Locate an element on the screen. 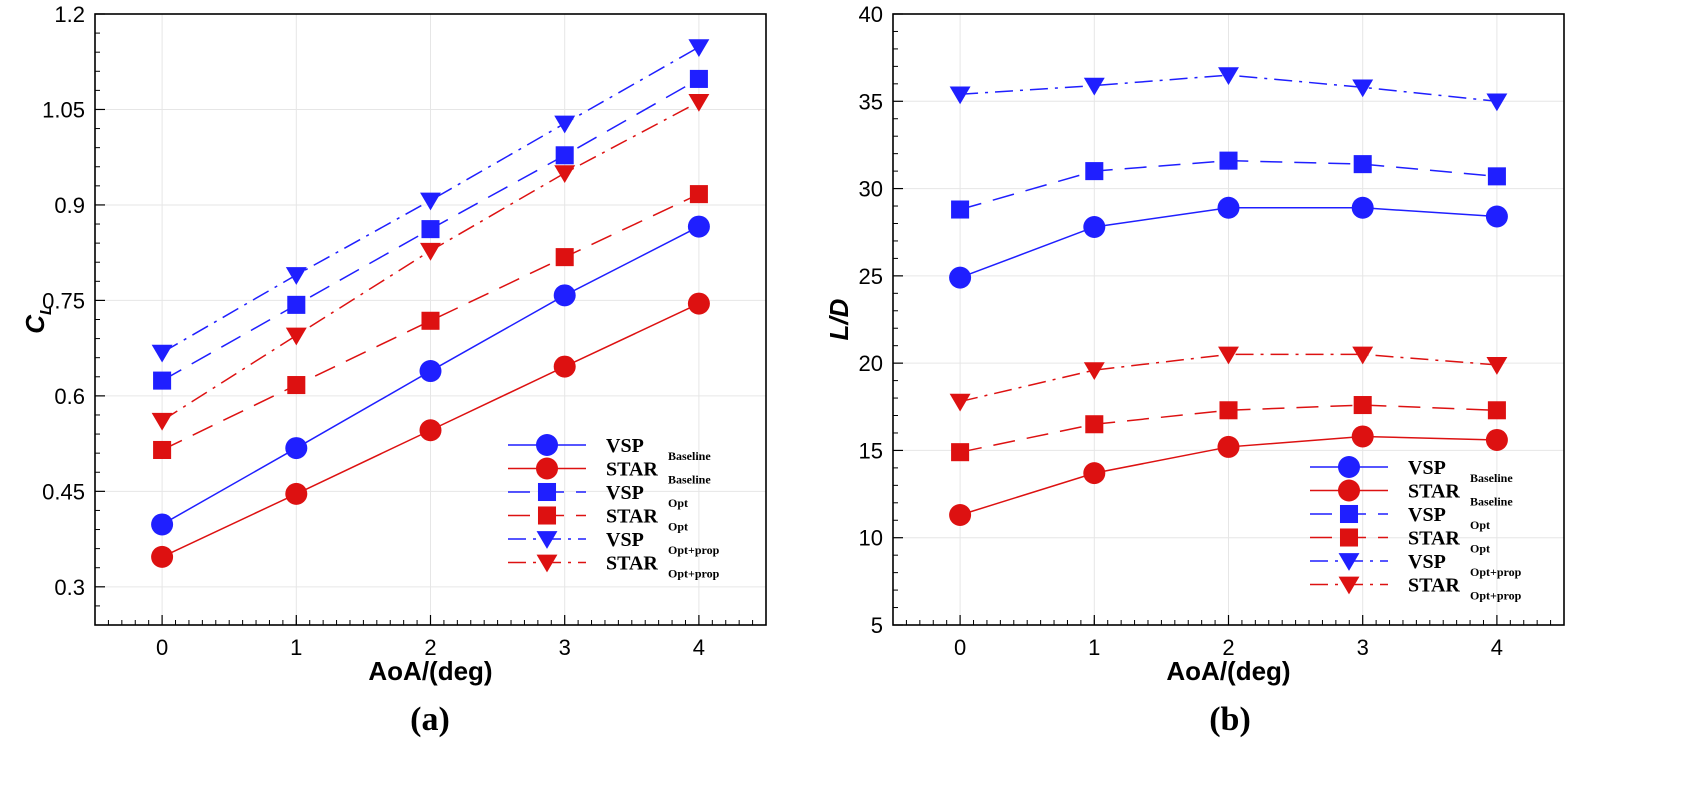  legend-item: STAR Baseline is located at coordinates (1411, 494).